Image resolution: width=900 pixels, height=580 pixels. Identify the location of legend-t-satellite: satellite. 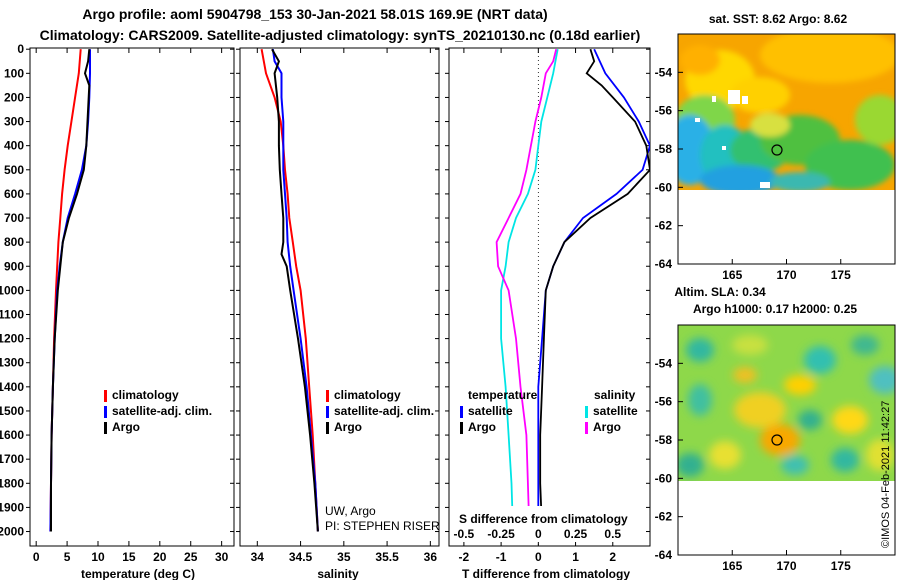
(490, 411).